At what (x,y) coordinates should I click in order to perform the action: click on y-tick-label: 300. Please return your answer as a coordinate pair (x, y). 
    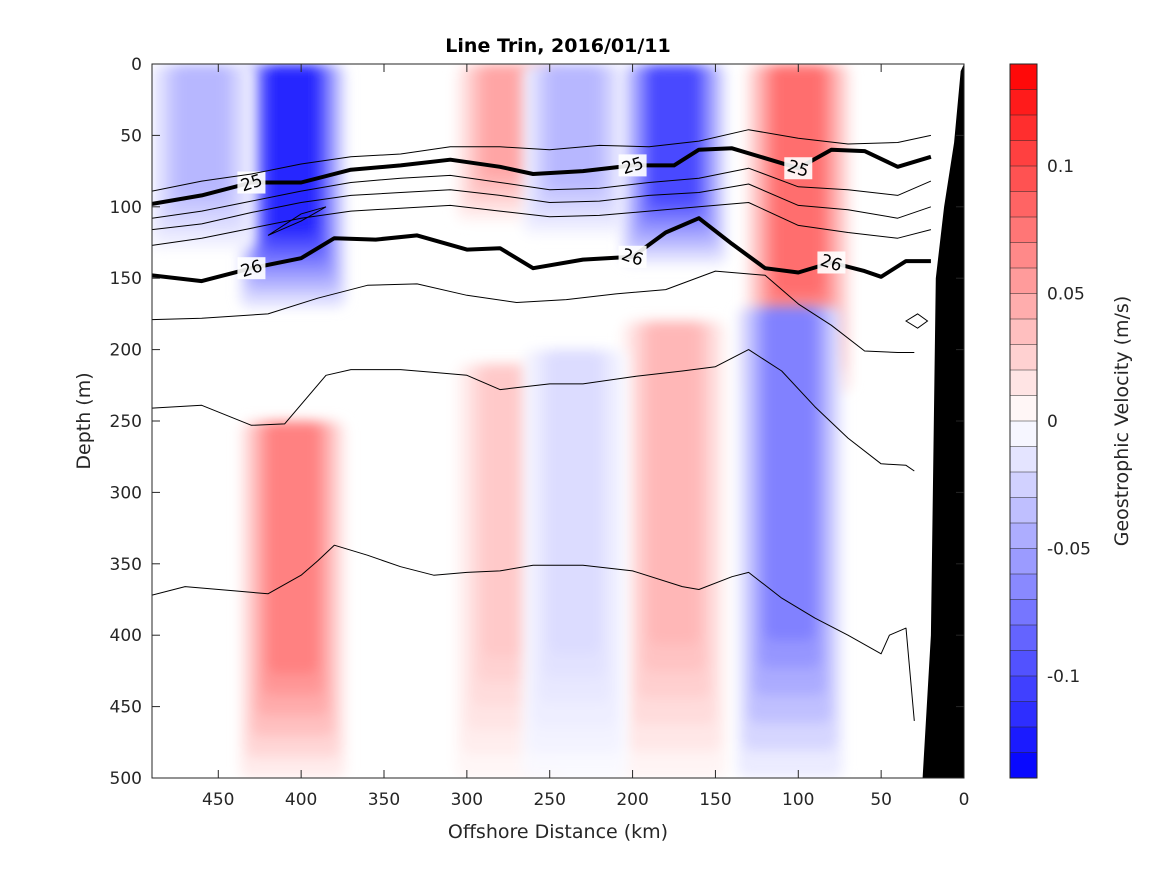
    Looking at the image, I should click on (126, 493).